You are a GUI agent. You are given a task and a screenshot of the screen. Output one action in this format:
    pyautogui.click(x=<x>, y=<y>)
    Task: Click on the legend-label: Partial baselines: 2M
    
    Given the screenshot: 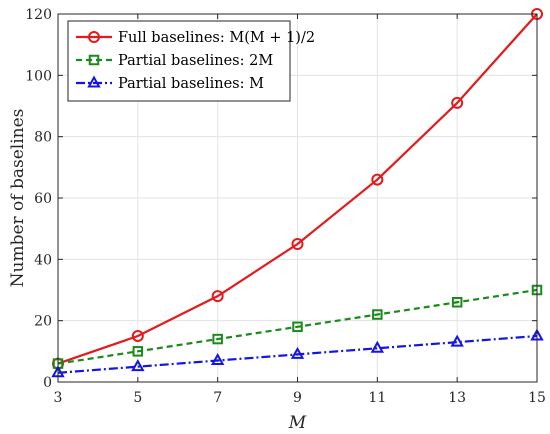 What is the action you would take?
    pyautogui.click(x=195, y=61)
    